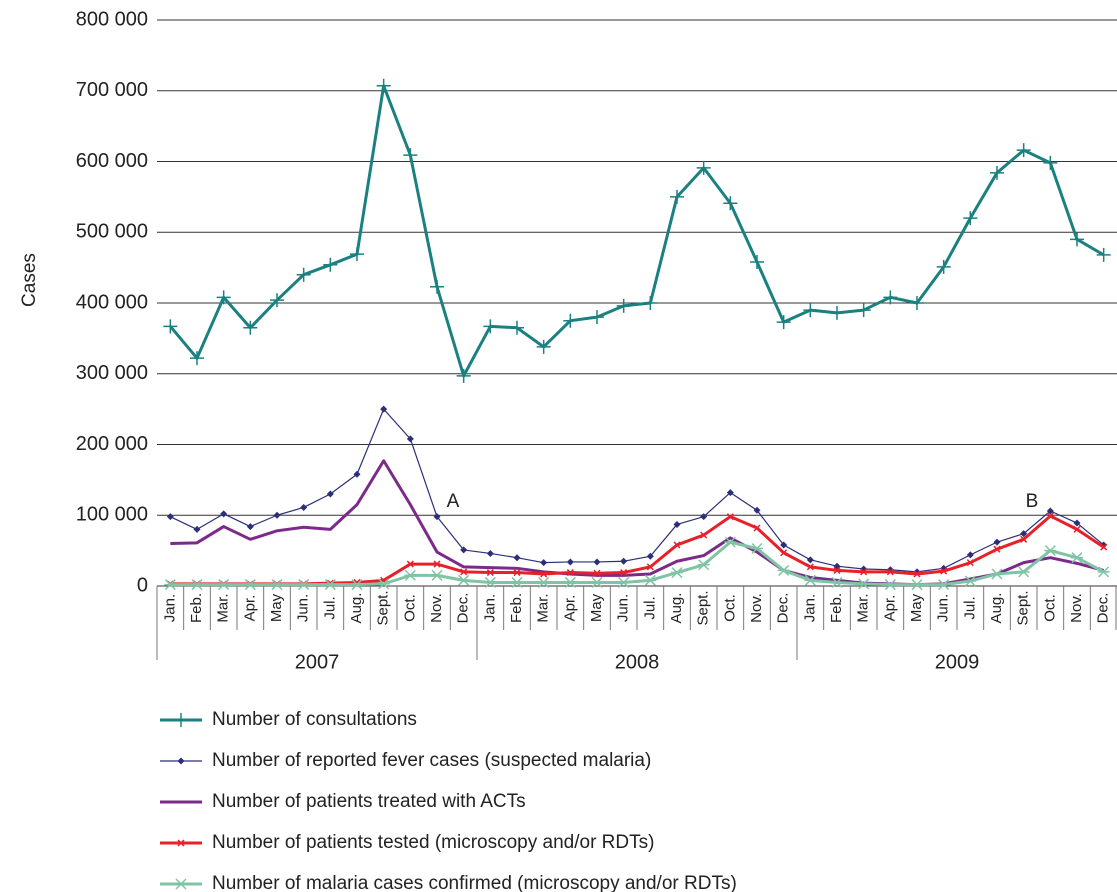 This screenshot has height=892, width=1117. Describe the element at coordinates (112, 515) in the screenshot. I see `y-tick-label: 100 000` at that location.